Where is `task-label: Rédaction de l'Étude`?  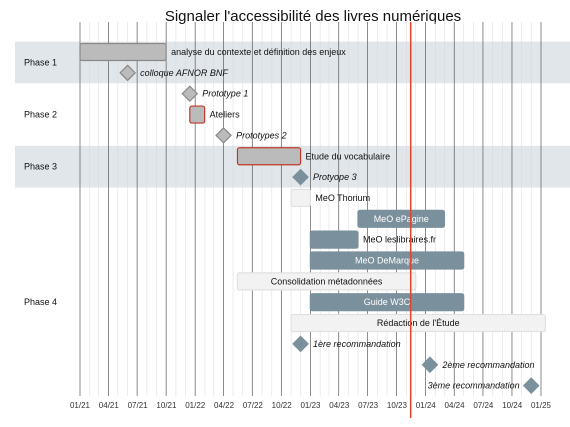 task-label: Rédaction de l'Étude is located at coordinates (418, 323).